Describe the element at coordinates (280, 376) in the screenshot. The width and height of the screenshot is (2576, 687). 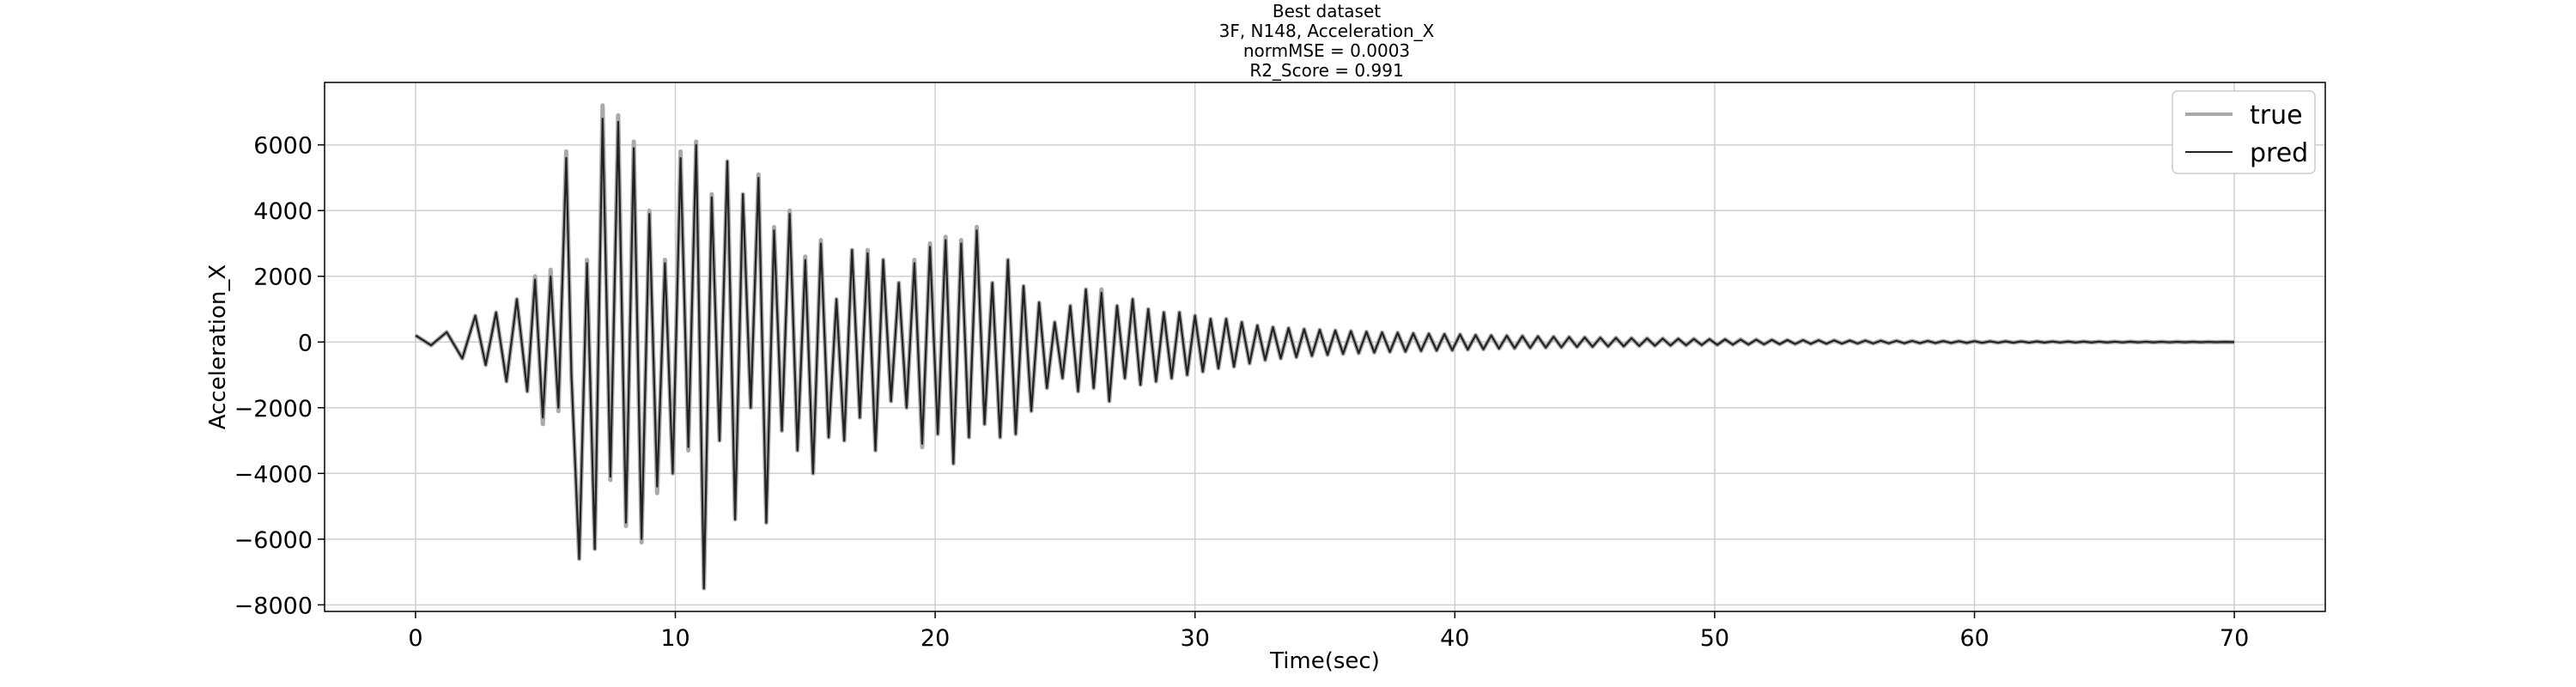
I see `y-ticks: −8000 −6000 −4000 −2000 0 2000 4000 6000` at that location.